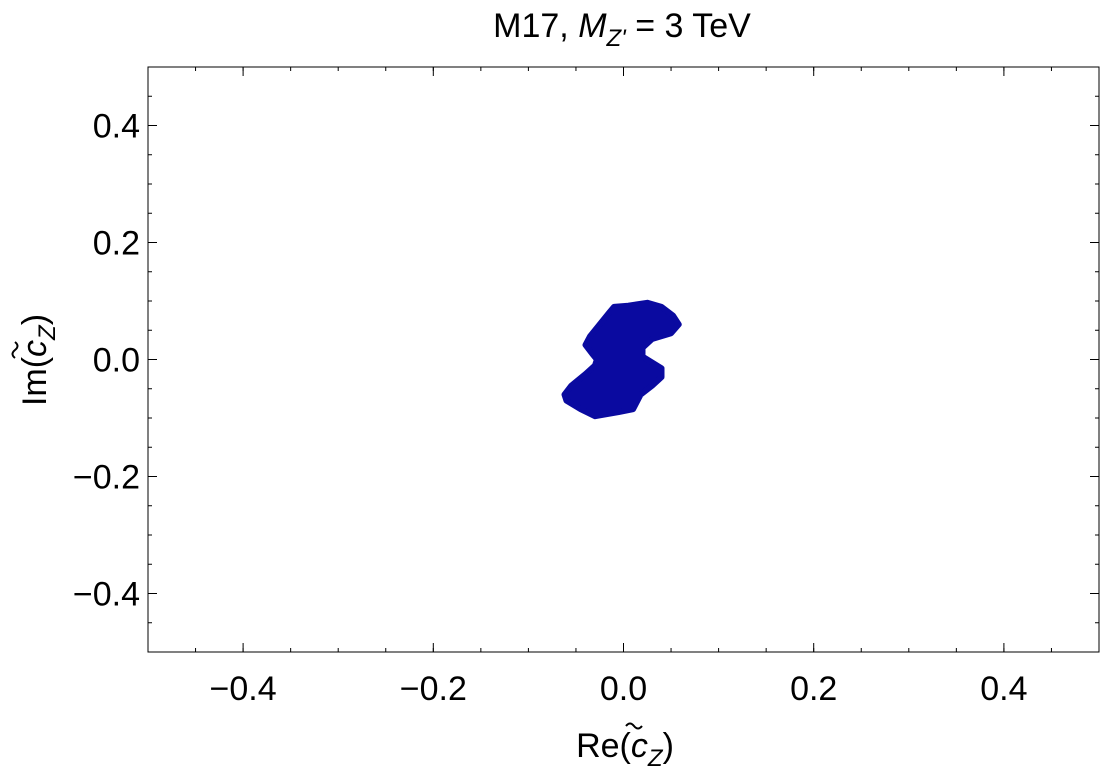 This screenshot has height=771, width=1100. Describe the element at coordinates (433, 689) in the screenshot. I see `x-tick-label: −0.2` at that location.